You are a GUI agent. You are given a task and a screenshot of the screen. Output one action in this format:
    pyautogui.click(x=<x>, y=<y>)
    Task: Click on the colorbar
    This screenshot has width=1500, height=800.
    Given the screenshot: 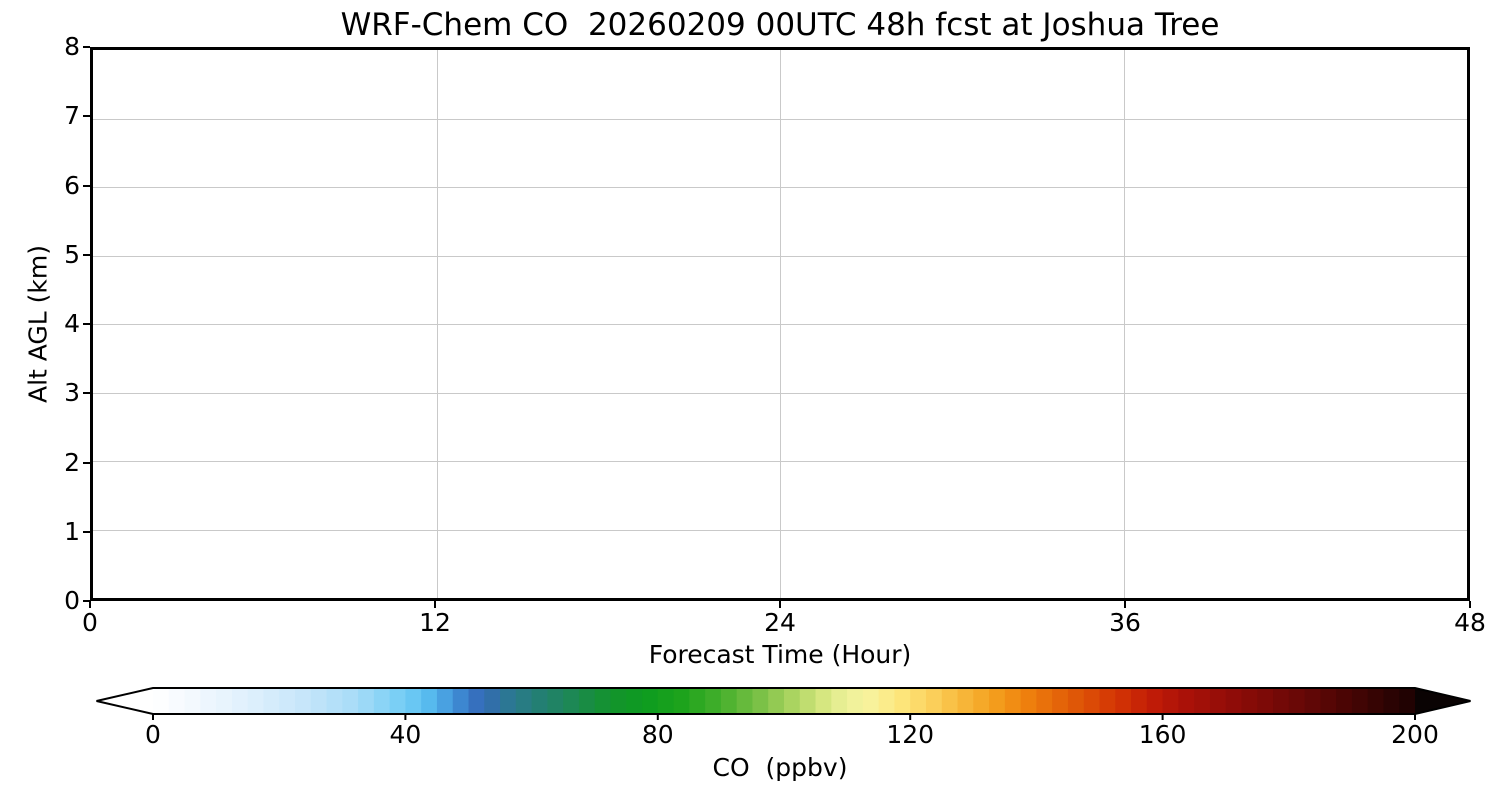 What is the action you would take?
    pyautogui.click(x=783, y=703)
    